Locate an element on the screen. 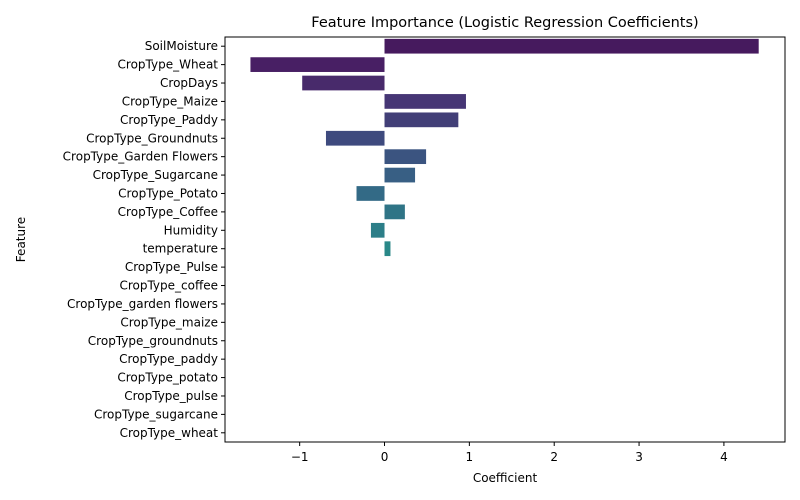 The image size is (800, 500). x-axis-label: Coefficient is located at coordinates (505, 478).